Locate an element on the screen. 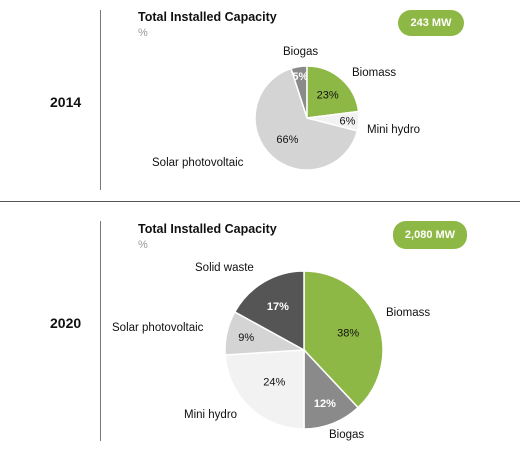 The width and height of the screenshot is (520, 449). slice-value-biomass: 38% is located at coordinates (348, 334).